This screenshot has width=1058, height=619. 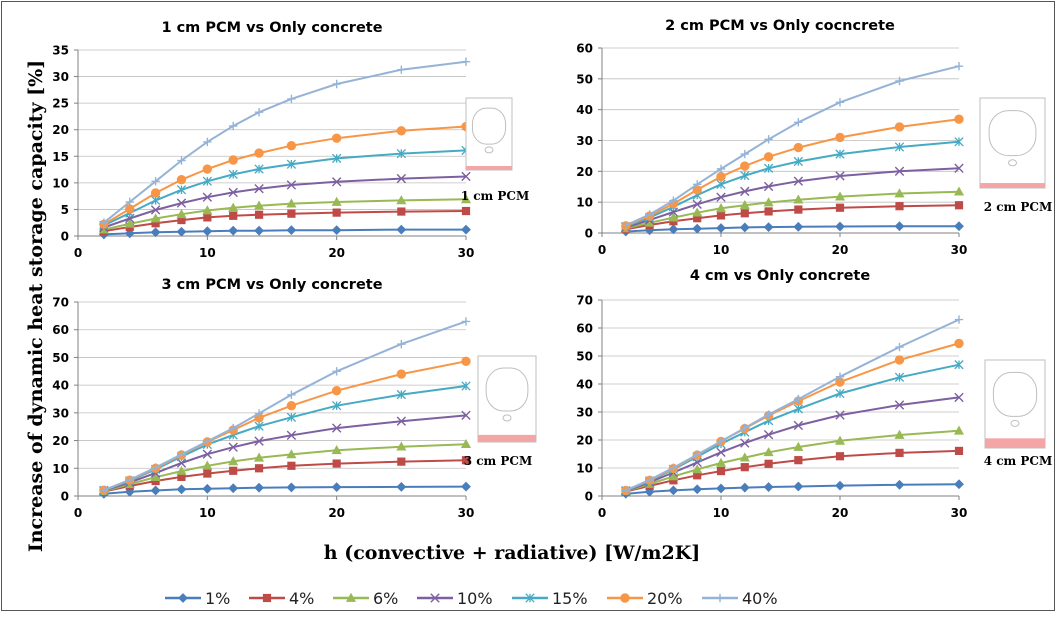 I want to click on y-tick-label: 60, so click(x=584, y=329).